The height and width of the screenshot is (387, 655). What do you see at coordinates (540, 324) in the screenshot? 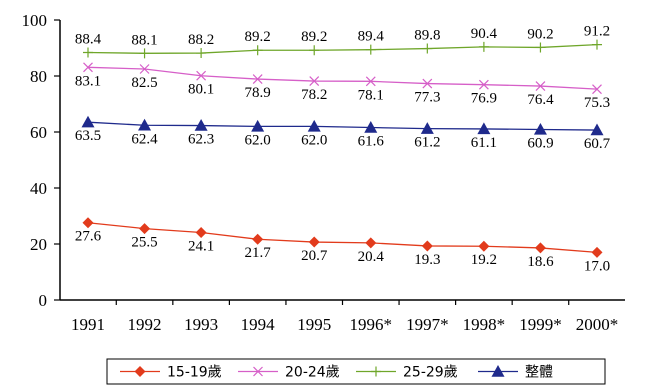
I see `x-tick-label: 1999*` at bounding box center [540, 324].